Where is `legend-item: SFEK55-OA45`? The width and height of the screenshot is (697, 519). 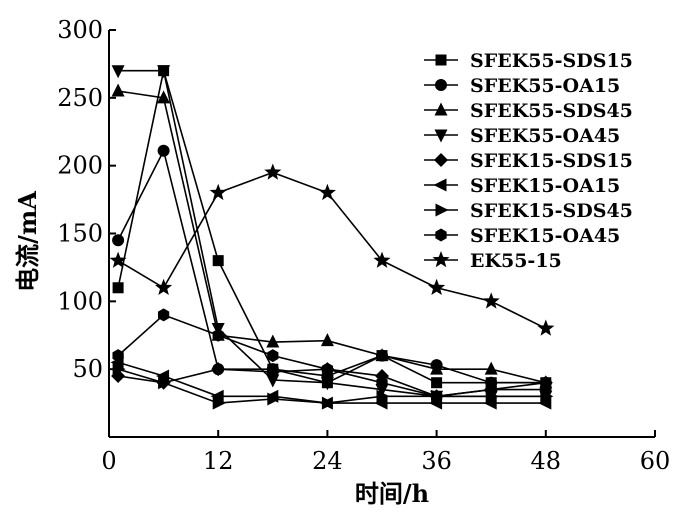
legend-item: SFEK55-OA45 is located at coordinates (522, 136).